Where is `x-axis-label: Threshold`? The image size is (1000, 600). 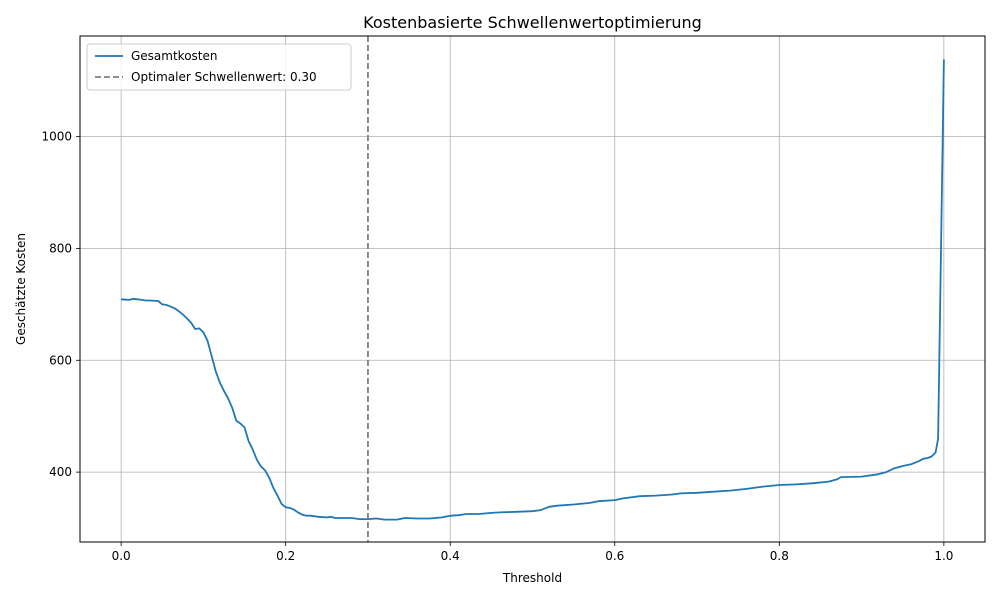 x-axis-label: Threshold is located at coordinates (532, 578).